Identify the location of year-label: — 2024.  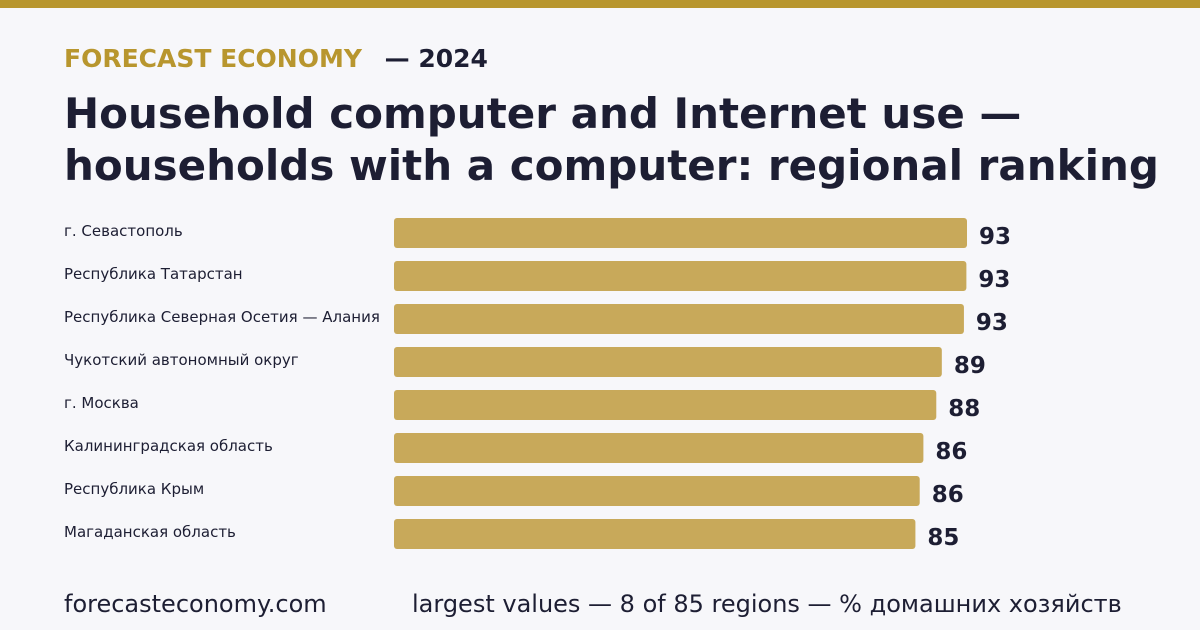
(436, 58).